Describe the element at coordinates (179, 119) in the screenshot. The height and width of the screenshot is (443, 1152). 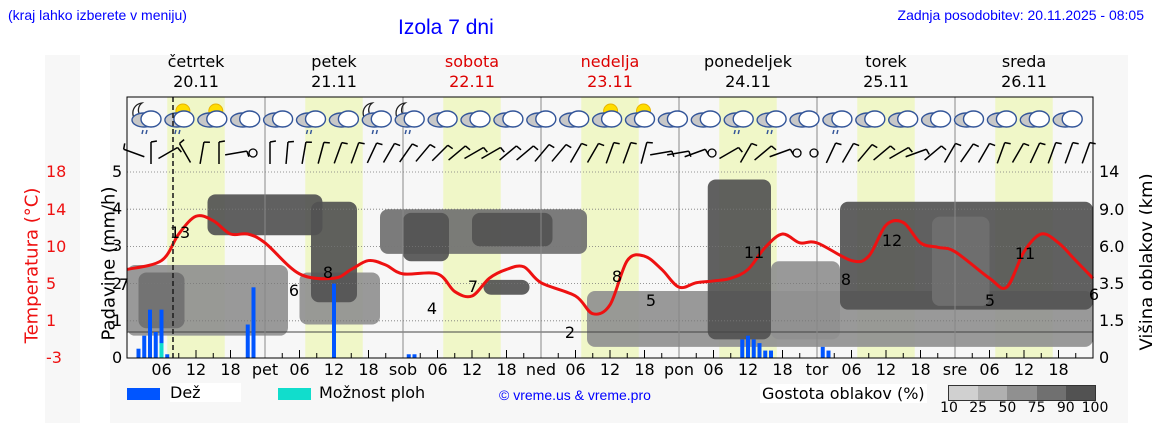
I see `sun-cloud-rain-icon` at that location.